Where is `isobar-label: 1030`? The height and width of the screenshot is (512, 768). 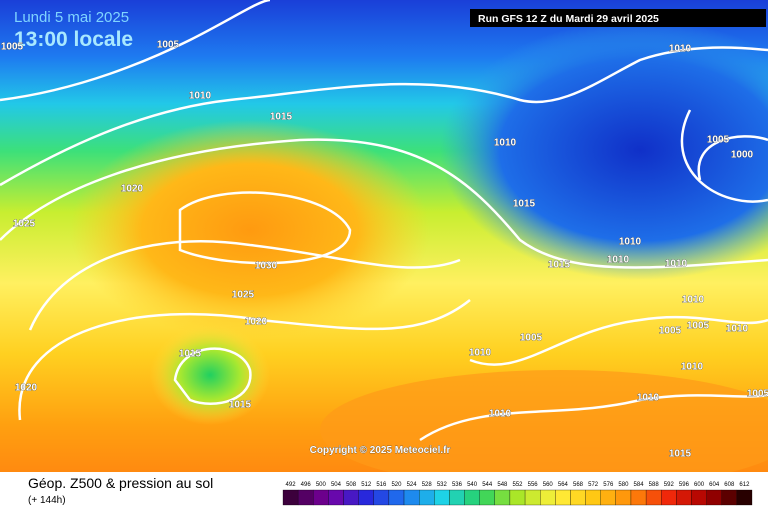
isobar-label: 1030 is located at coordinates (266, 266).